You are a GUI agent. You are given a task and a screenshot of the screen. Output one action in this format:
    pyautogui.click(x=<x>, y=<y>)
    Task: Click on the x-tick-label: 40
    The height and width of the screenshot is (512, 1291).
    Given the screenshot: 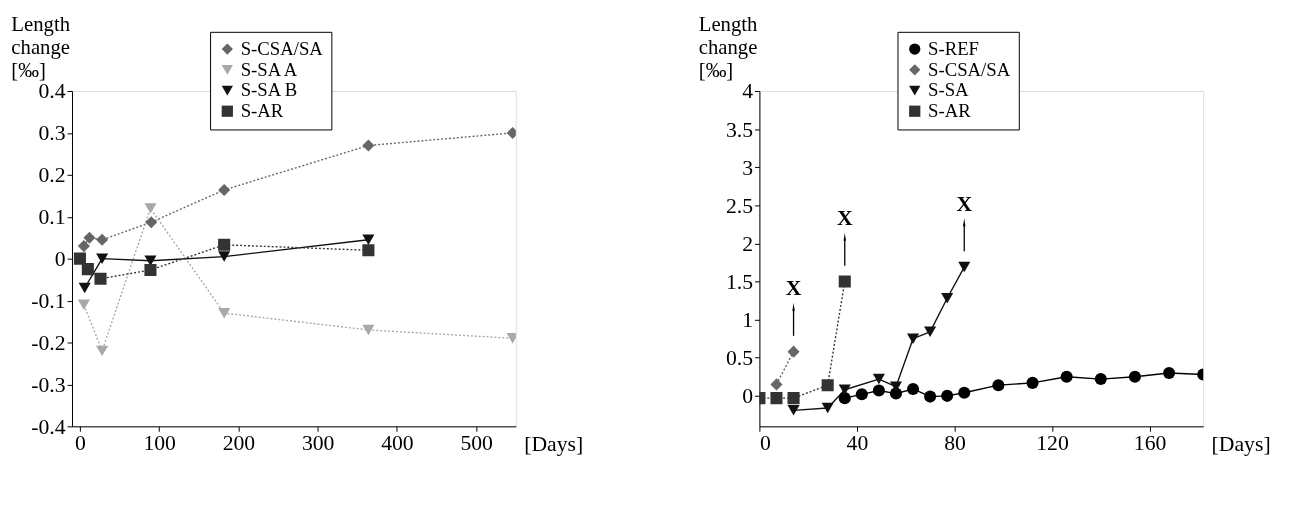 What is the action you would take?
    pyautogui.click(x=857, y=443)
    